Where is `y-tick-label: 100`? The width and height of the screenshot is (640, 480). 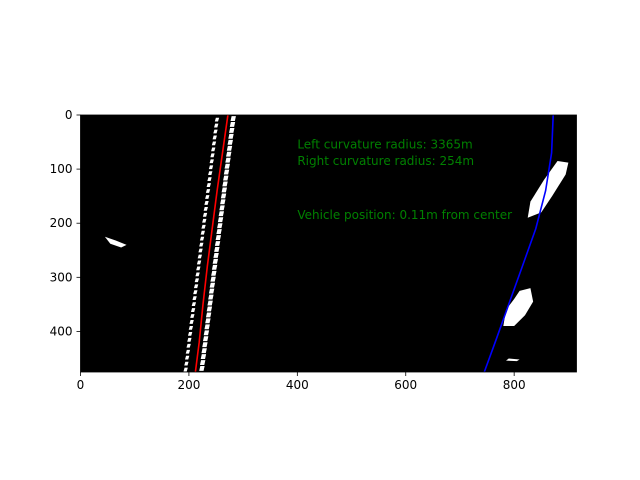 y-tick-label: 100 is located at coordinates (61, 169).